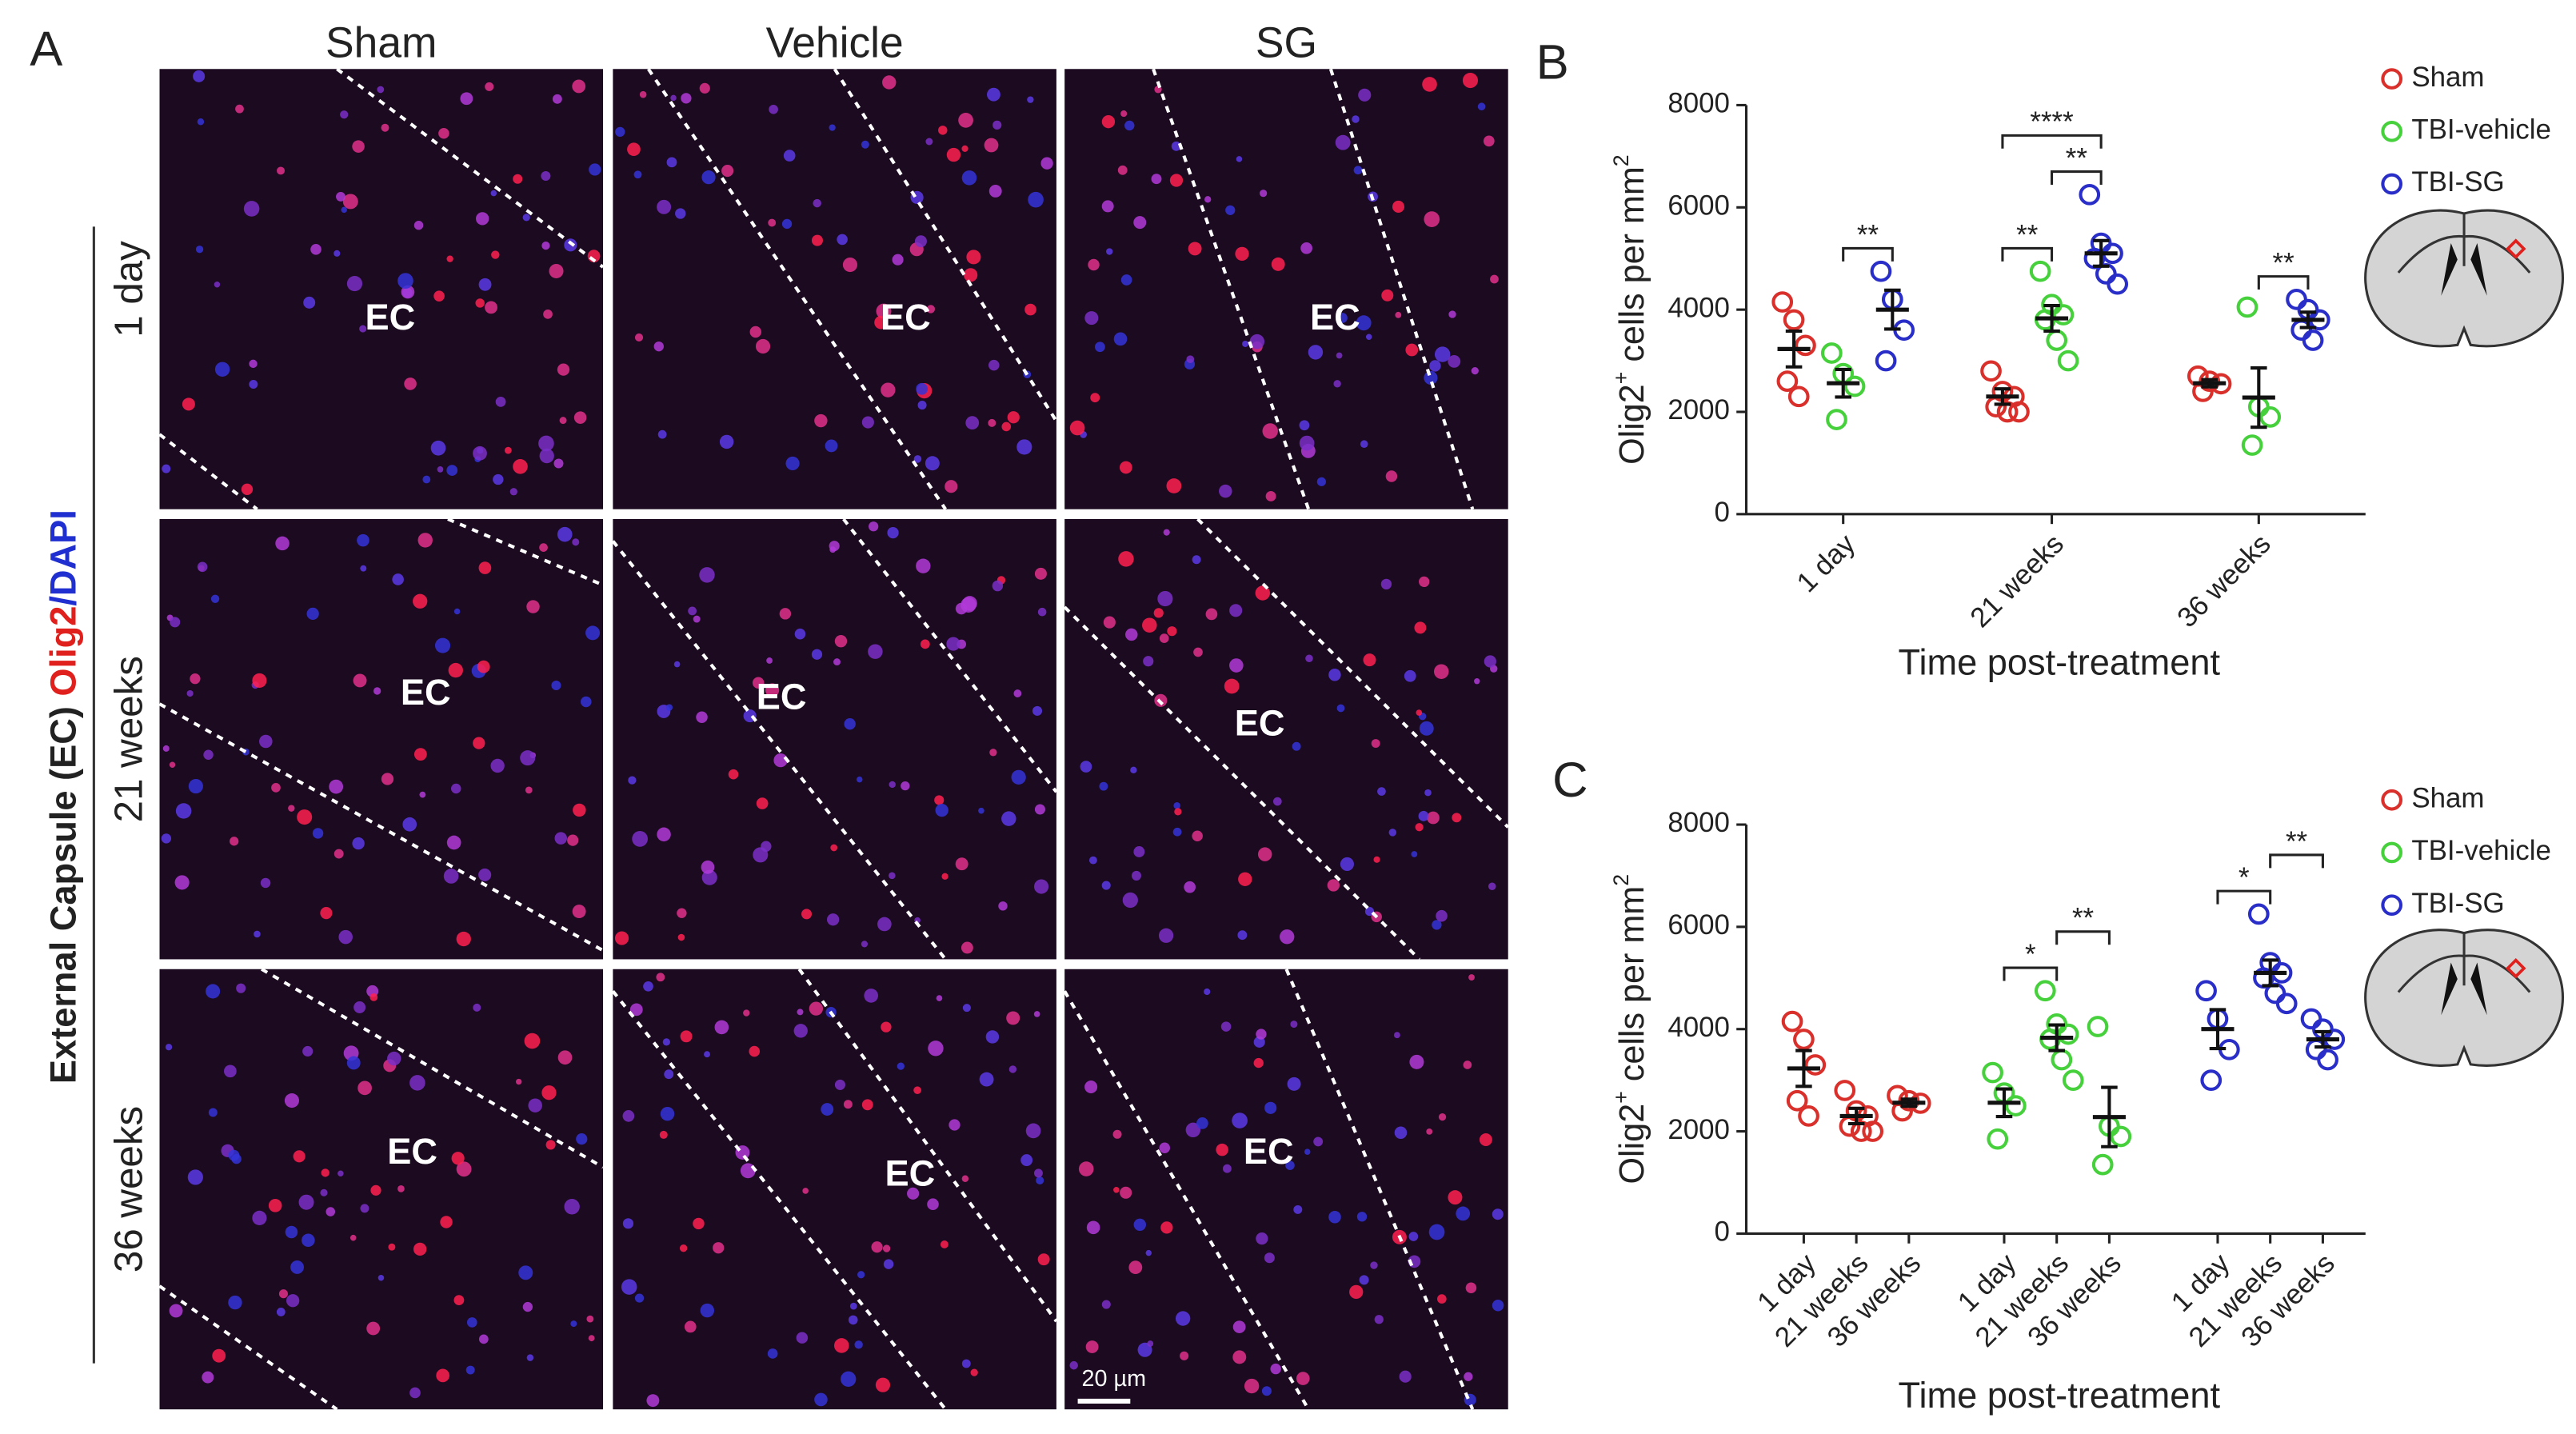  What do you see at coordinates (2284, 263) in the screenshot?
I see `significance-label: **` at bounding box center [2284, 263].